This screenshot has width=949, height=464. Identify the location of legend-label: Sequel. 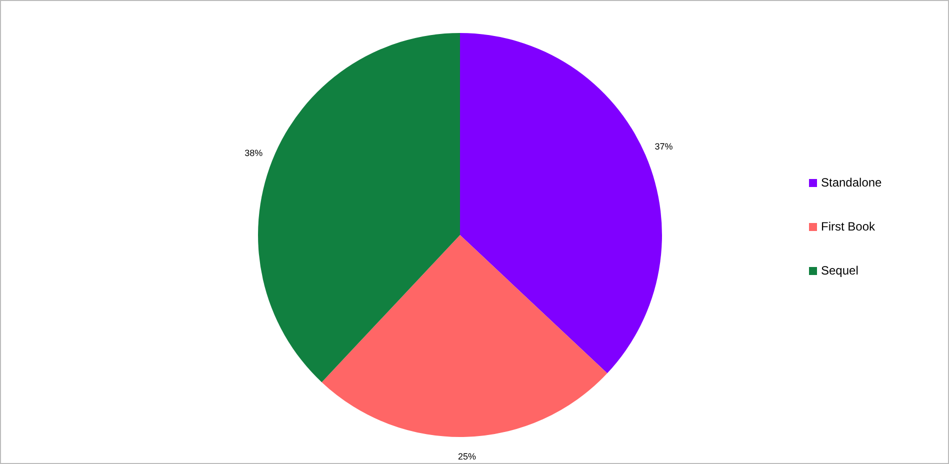
(839, 270).